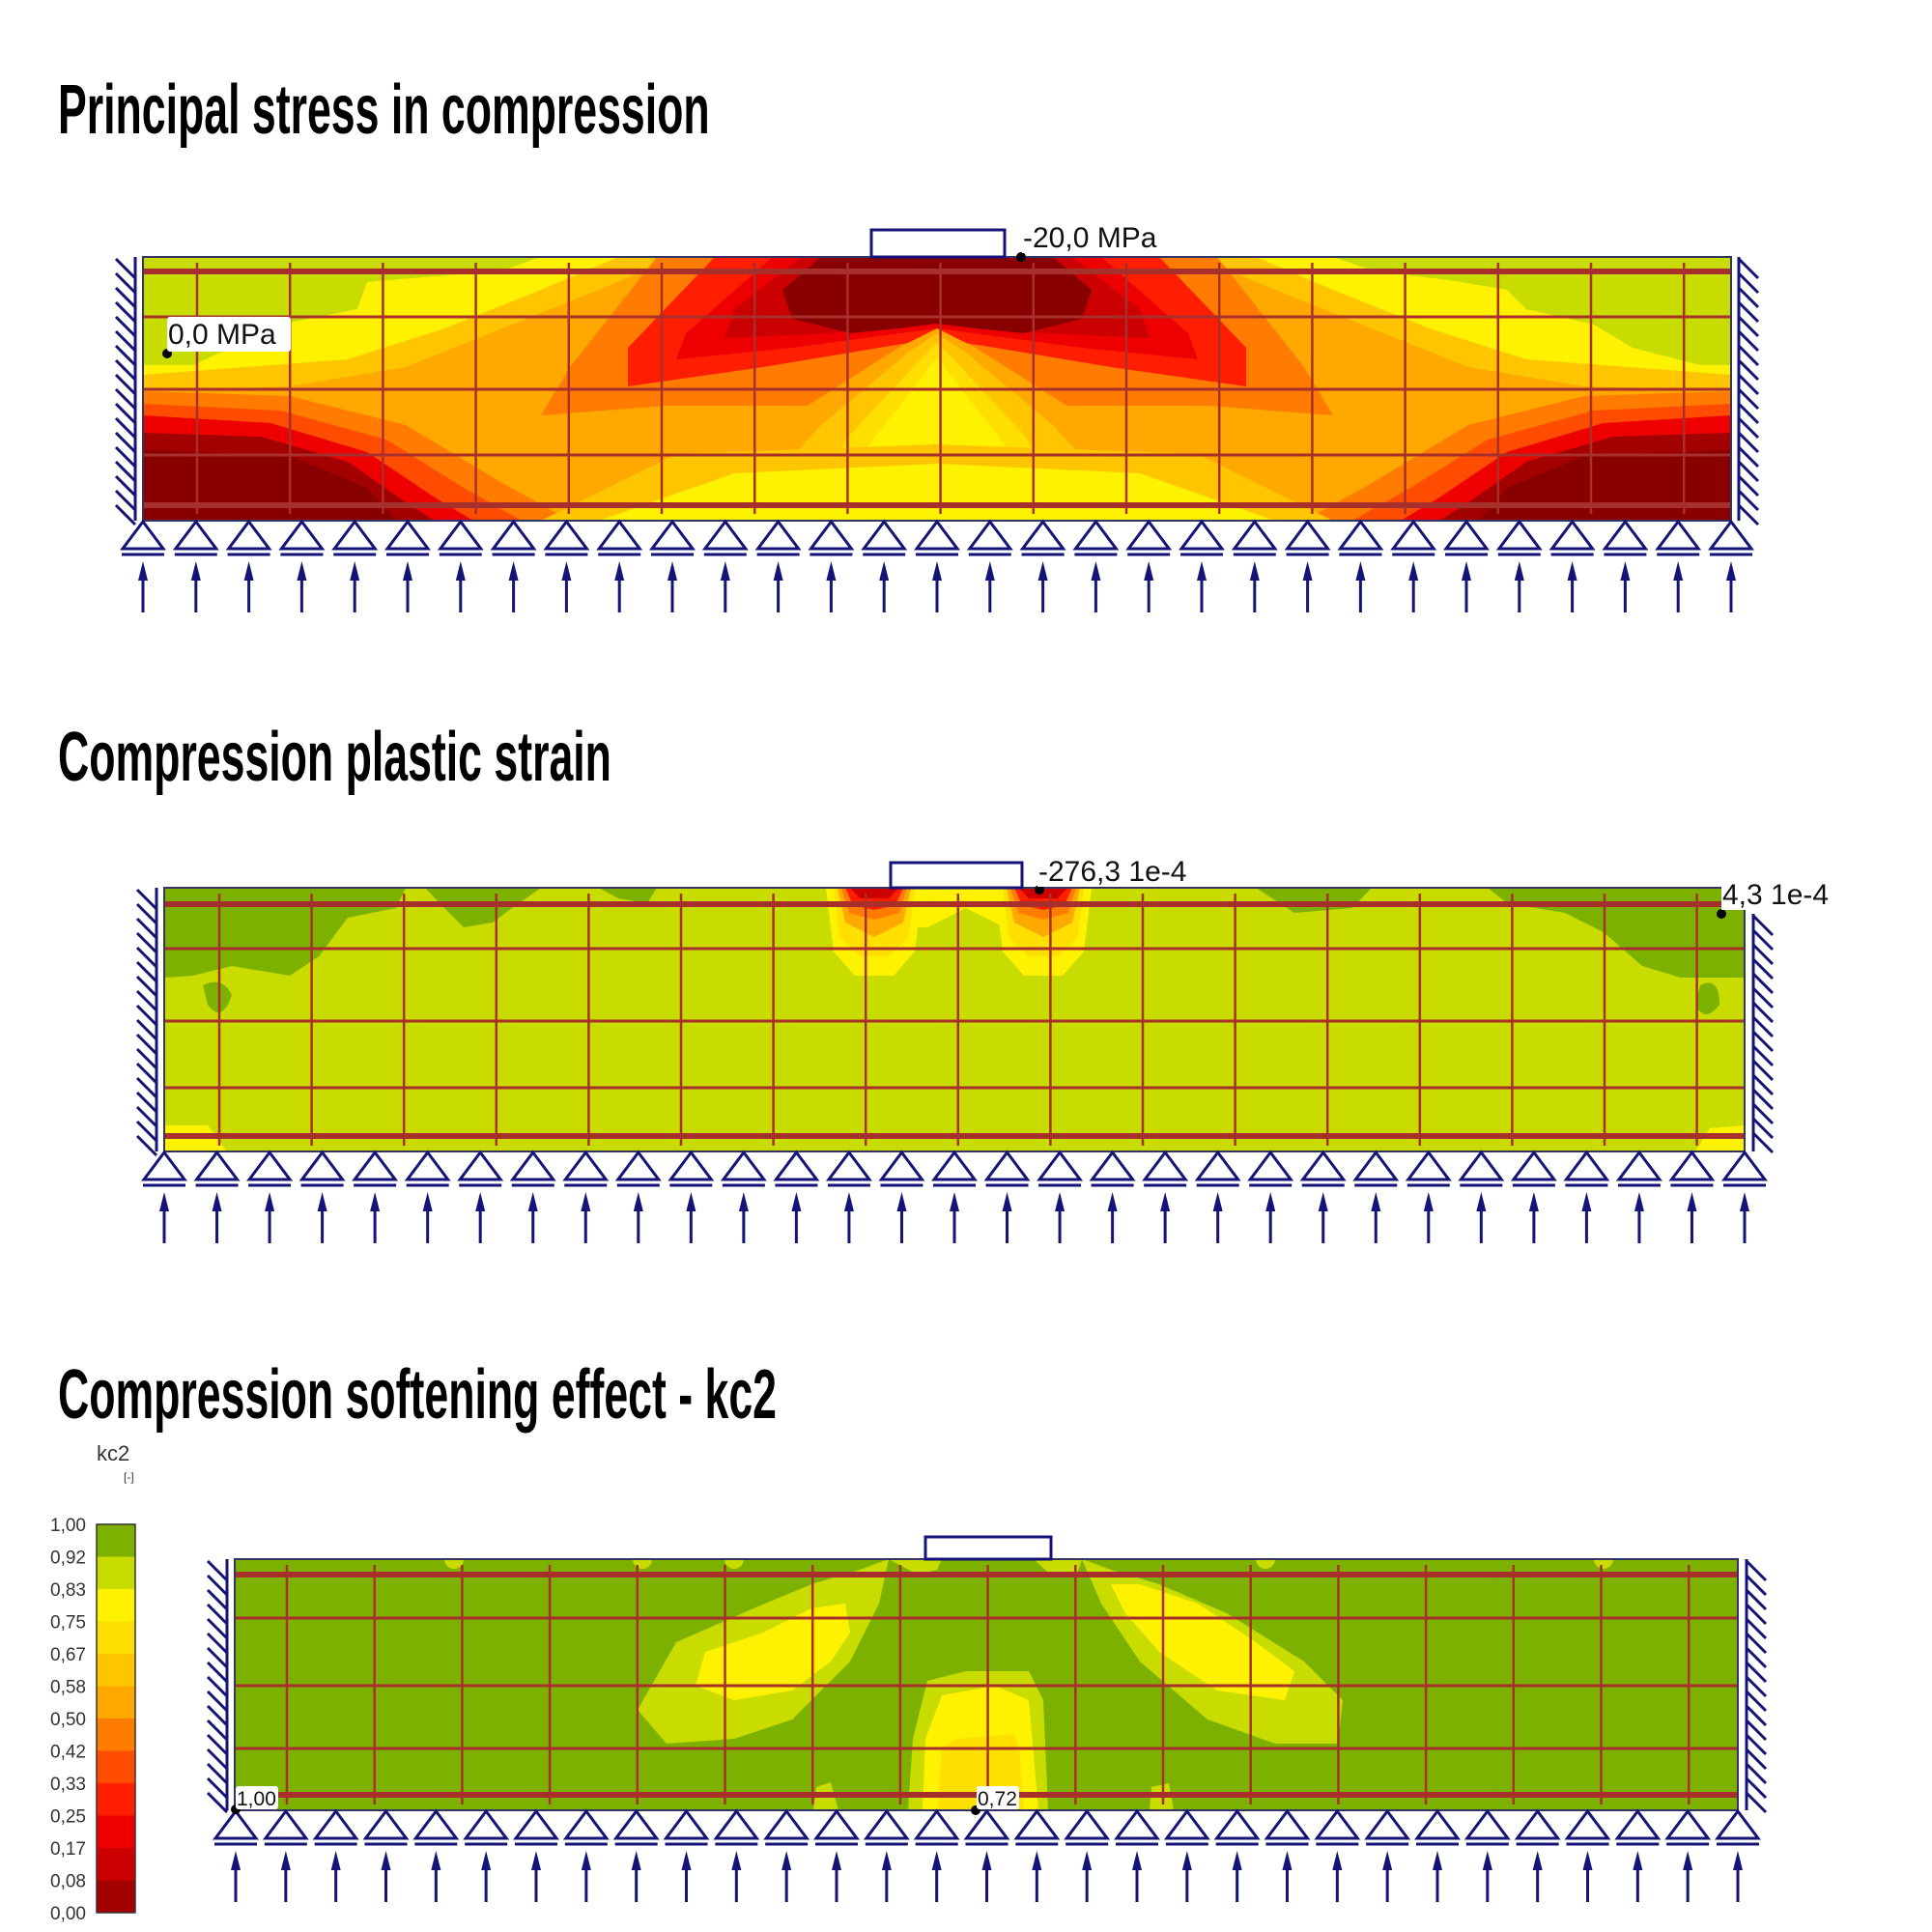 This screenshot has height=1932, width=1932. Describe the element at coordinates (1039, 890) in the screenshot. I see `max-point-marker` at that location.